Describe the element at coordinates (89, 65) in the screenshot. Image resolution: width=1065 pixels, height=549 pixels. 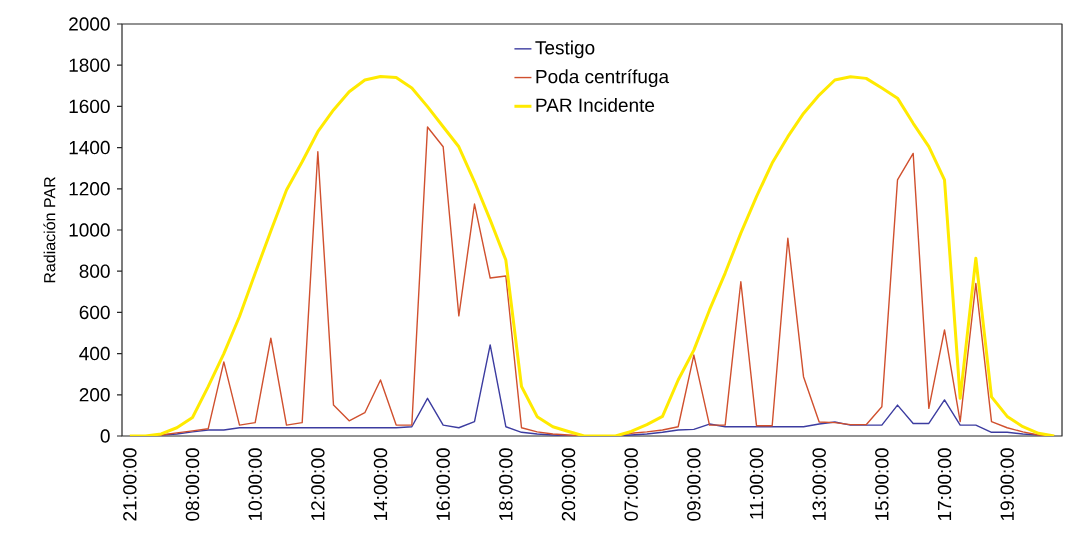
I see `y-tick-label: 1800` at that location.